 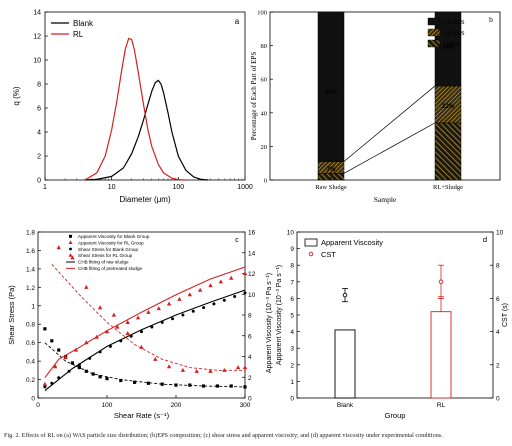 What do you see at coordinates (33, 306) in the screenshot?
I see `c-ytick-left-label: 1` at bounding box center [33, 306].